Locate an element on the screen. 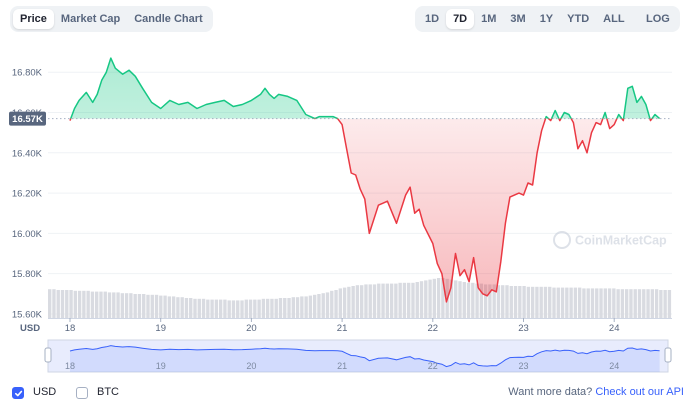  price-tag-bg is located at coordinates (27, 118).